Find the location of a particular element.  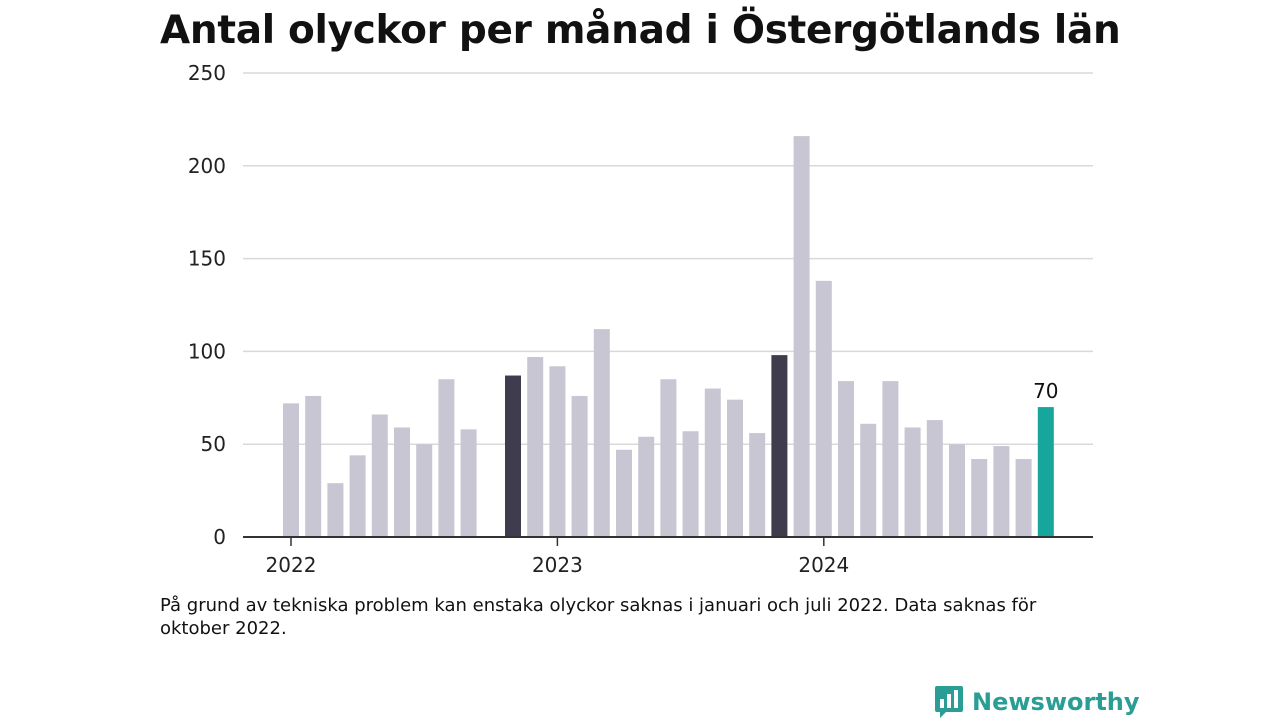

bar: 2023-02: 76 is located at coordinates (579, 466).